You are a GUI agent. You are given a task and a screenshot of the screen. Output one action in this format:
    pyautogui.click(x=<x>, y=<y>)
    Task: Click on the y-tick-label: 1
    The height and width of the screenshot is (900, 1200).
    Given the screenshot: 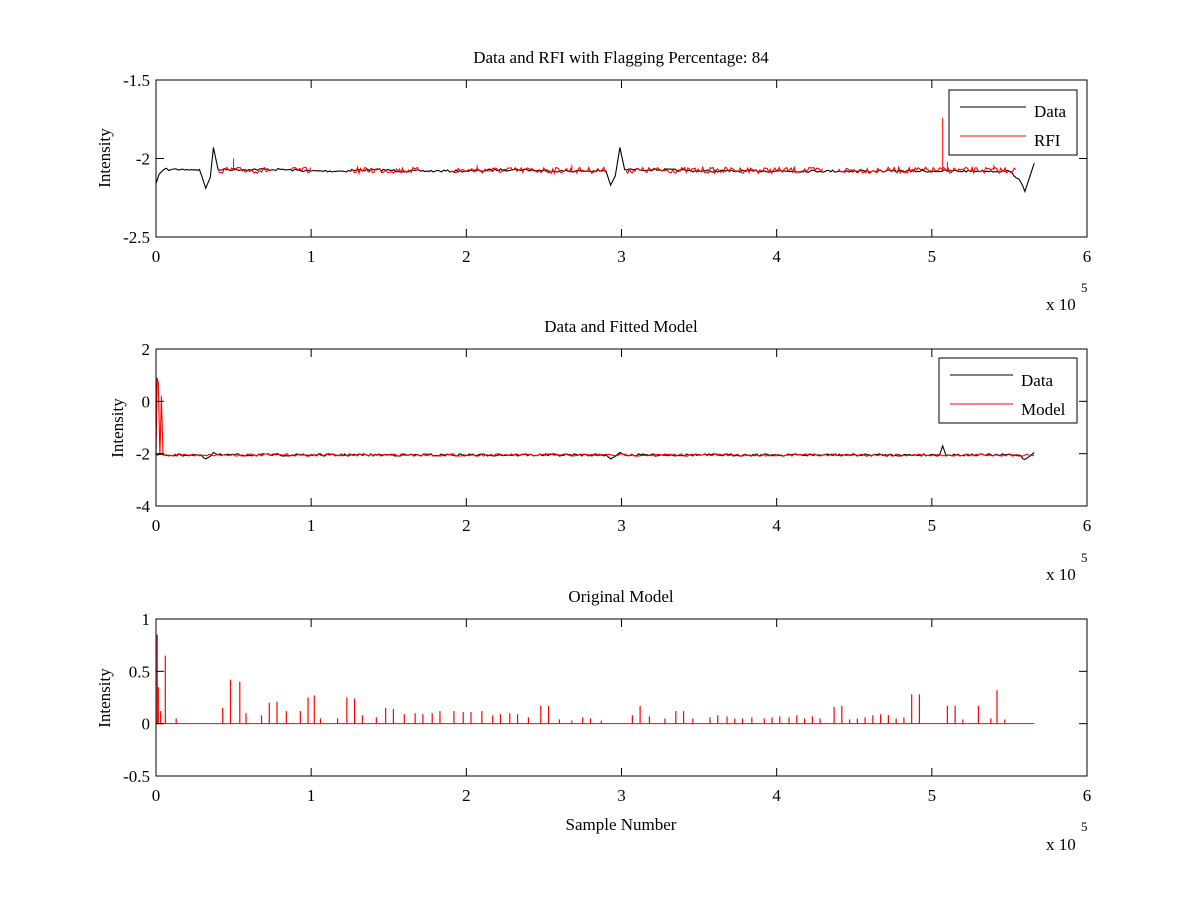 What is the action you would take?
    pyautogui.click(x=146, y=619)
    